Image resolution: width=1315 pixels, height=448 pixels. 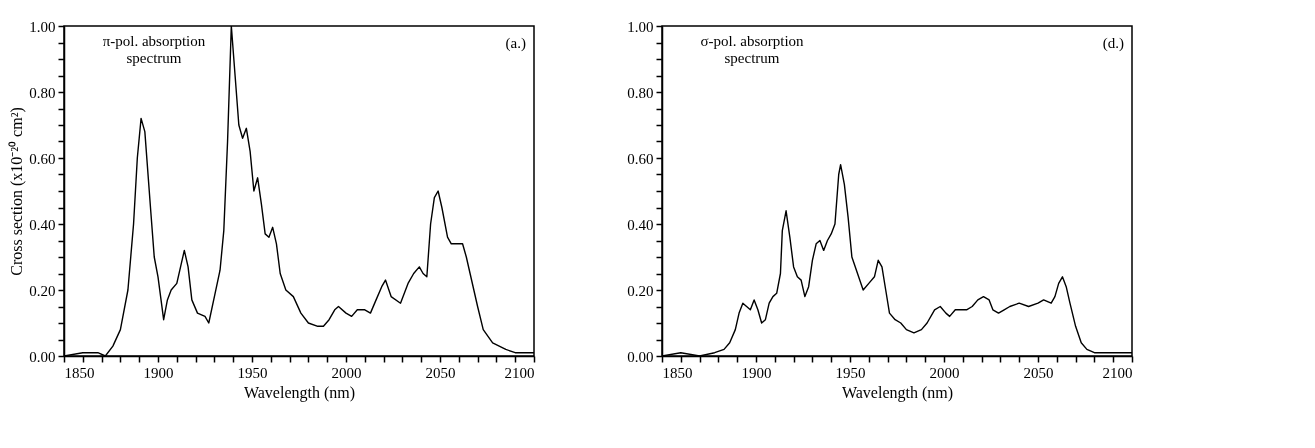 What do you see at coordinates (17, 191) in the screenshot?
I see `y-axis-title: Cross section (x10⁻²⁰ cm²)` at bounding box center [17, 191].